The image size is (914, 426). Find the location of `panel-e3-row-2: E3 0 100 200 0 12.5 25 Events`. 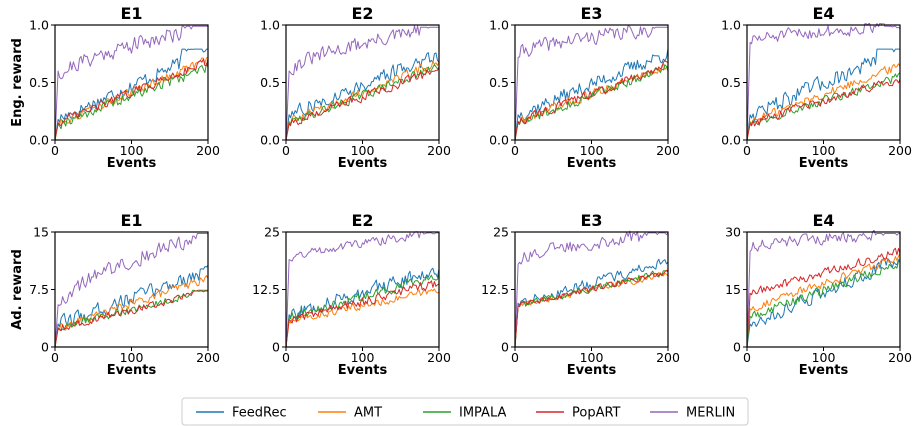

panel-e3-row-2: E3 0 100 200 0 12.5 25 Events is located at coordinates (580, 294).